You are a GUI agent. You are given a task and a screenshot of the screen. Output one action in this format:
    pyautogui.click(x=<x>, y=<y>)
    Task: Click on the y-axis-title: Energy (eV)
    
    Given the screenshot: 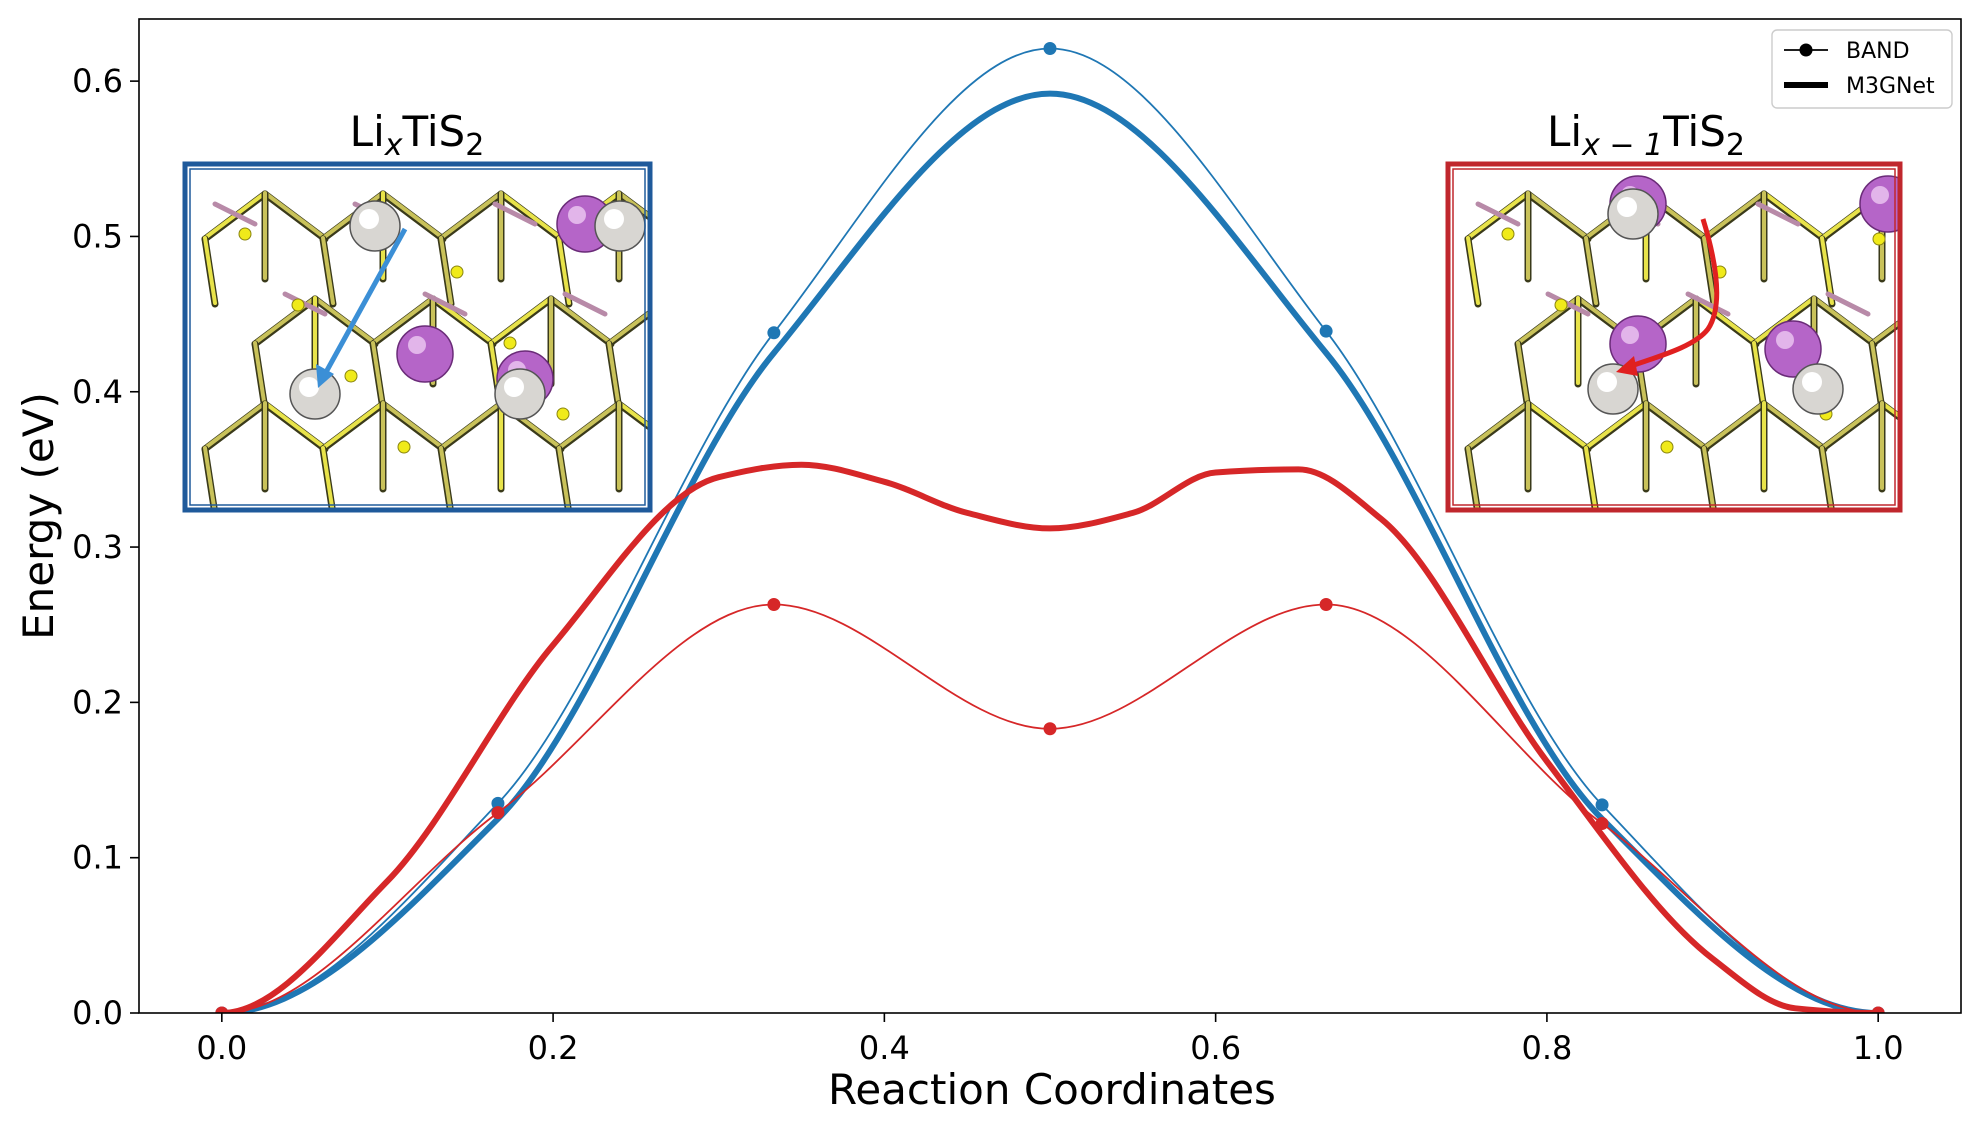 What is the action you would take?
    pyautogui.click(x=38, y=516)
    